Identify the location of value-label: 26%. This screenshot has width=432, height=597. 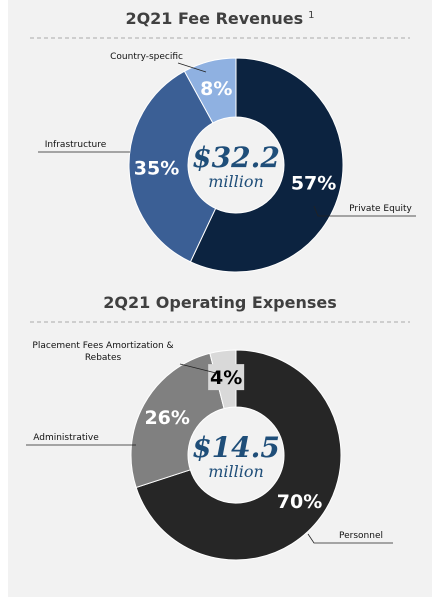
(166, 418).